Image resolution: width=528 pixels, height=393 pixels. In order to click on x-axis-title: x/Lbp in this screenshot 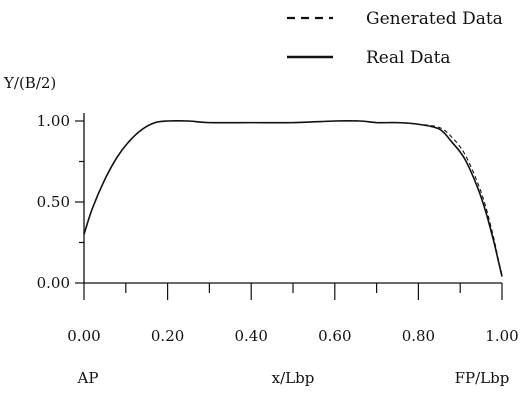, I will do `click(293, 378)`.